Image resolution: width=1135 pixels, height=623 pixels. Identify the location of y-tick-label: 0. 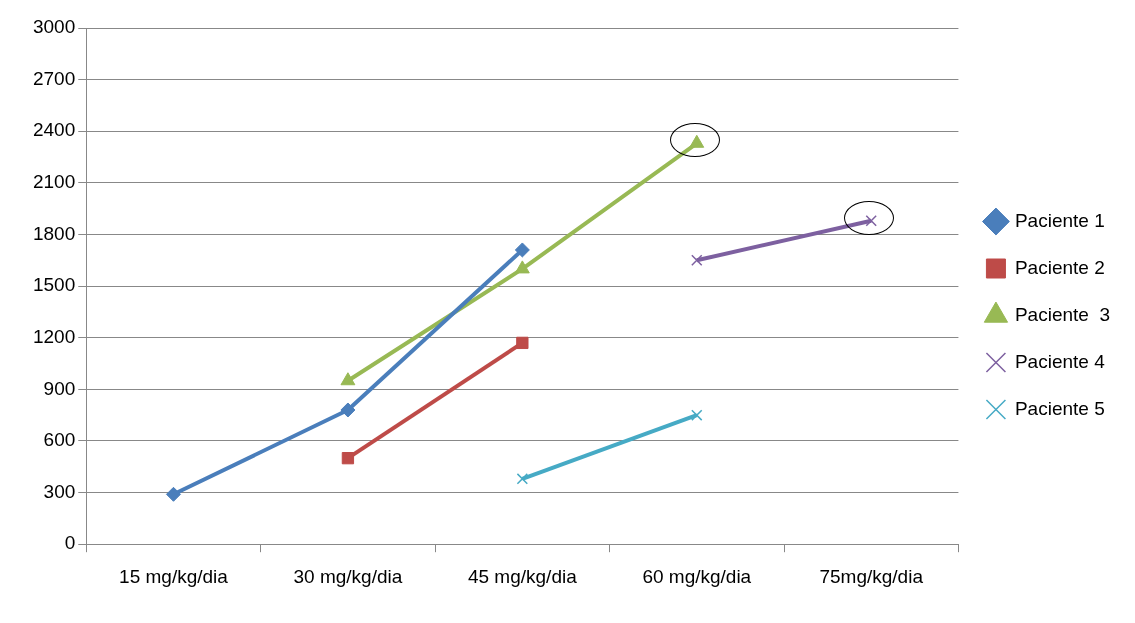
(70, 543).